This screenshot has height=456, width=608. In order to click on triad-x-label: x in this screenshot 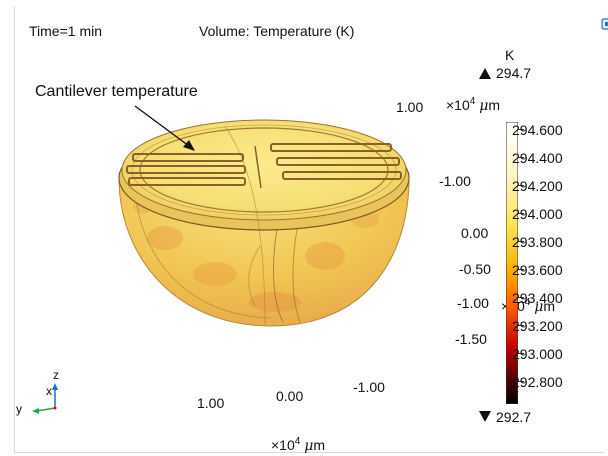, I will do `click(49, 391)`.